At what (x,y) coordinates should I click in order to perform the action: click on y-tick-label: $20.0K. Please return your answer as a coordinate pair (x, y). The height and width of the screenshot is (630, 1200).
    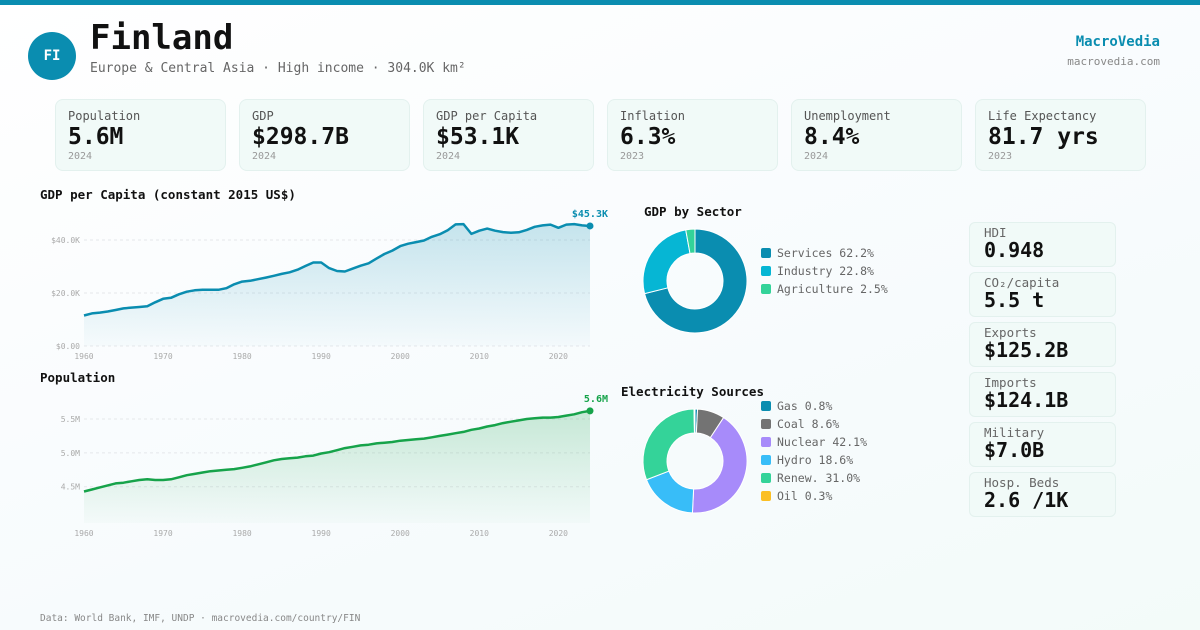
    Looking at the image, I should click on (65, 293).